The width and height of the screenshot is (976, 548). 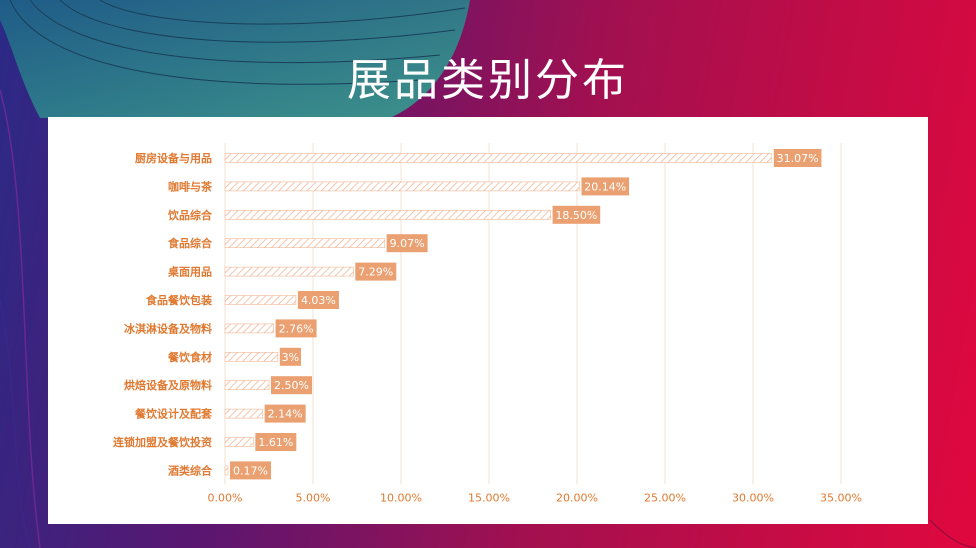 I want to click on value-label: 0.17%, so click(x=250, y=470).